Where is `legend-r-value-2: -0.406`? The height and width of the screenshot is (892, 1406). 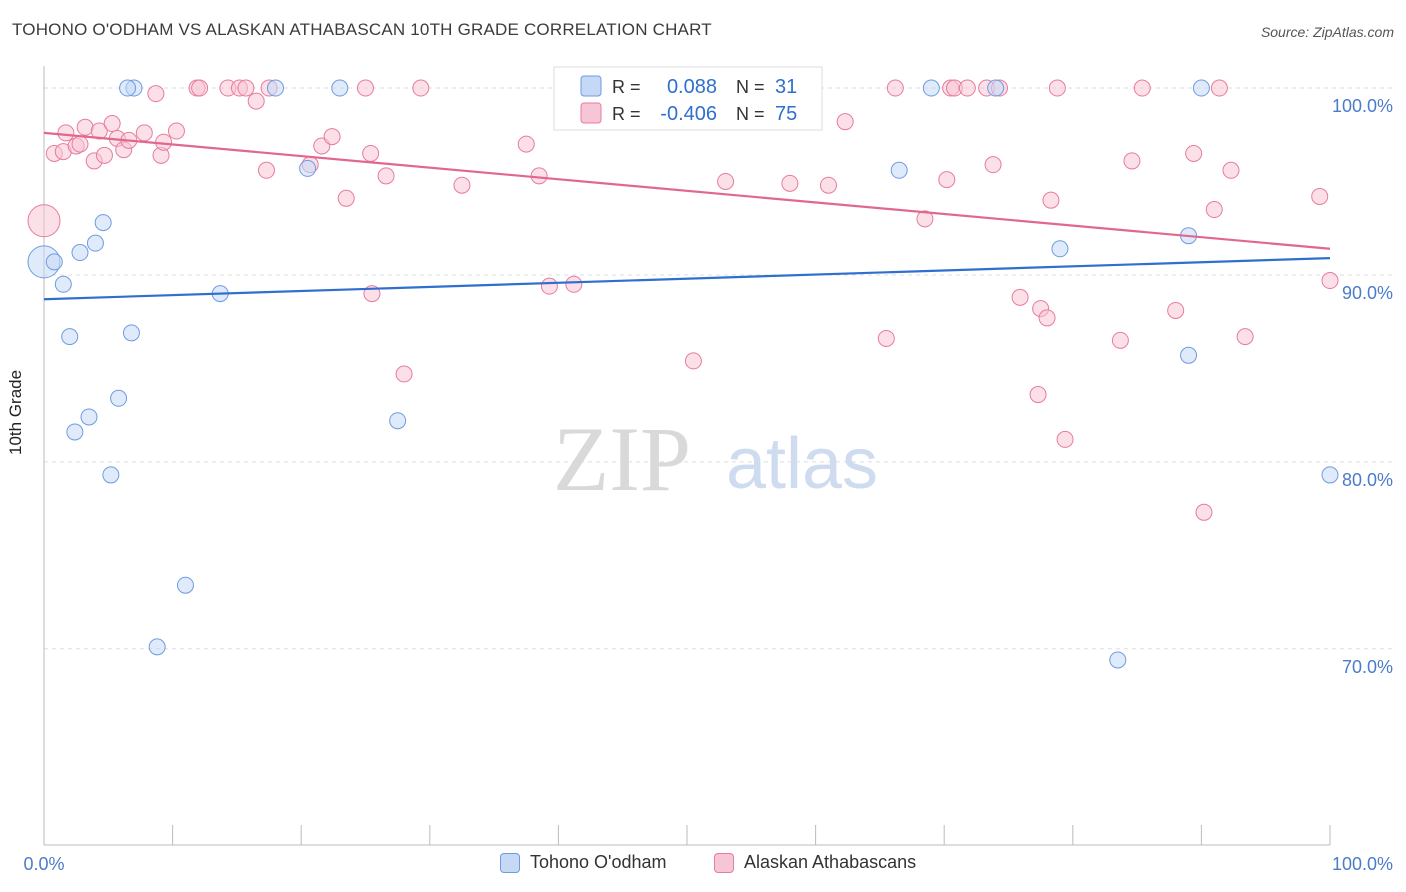 legend-r-value-2: -0.406 is located at coordinates (688, 114).